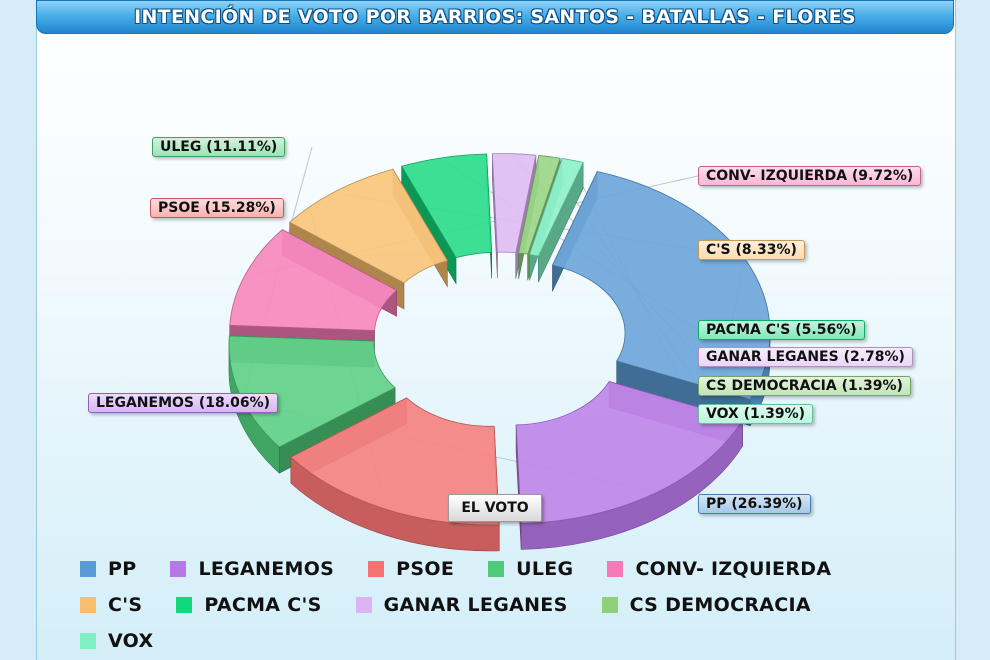  I want to click on legend-item: VOX, so click(116, 641).